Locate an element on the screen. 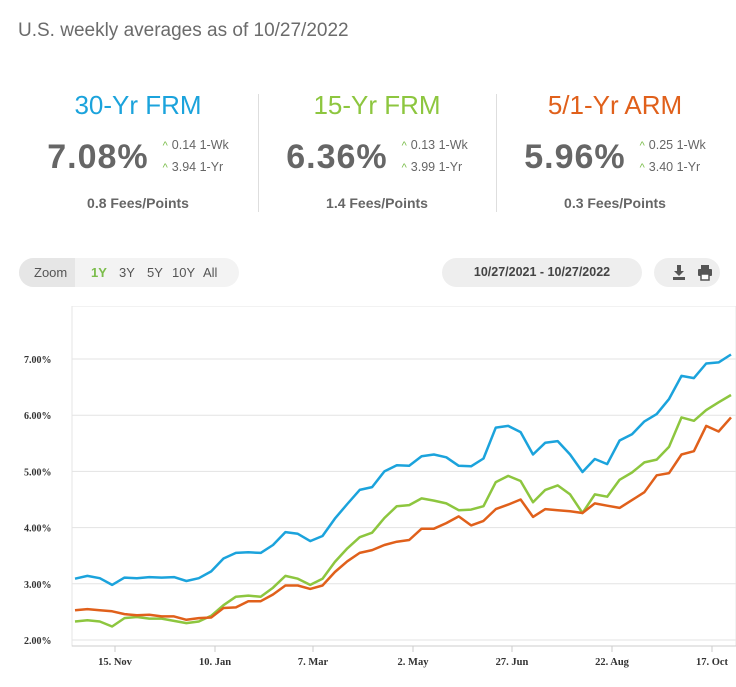  x-tick-label: 22. Aug is located at coordinates (612, 662).